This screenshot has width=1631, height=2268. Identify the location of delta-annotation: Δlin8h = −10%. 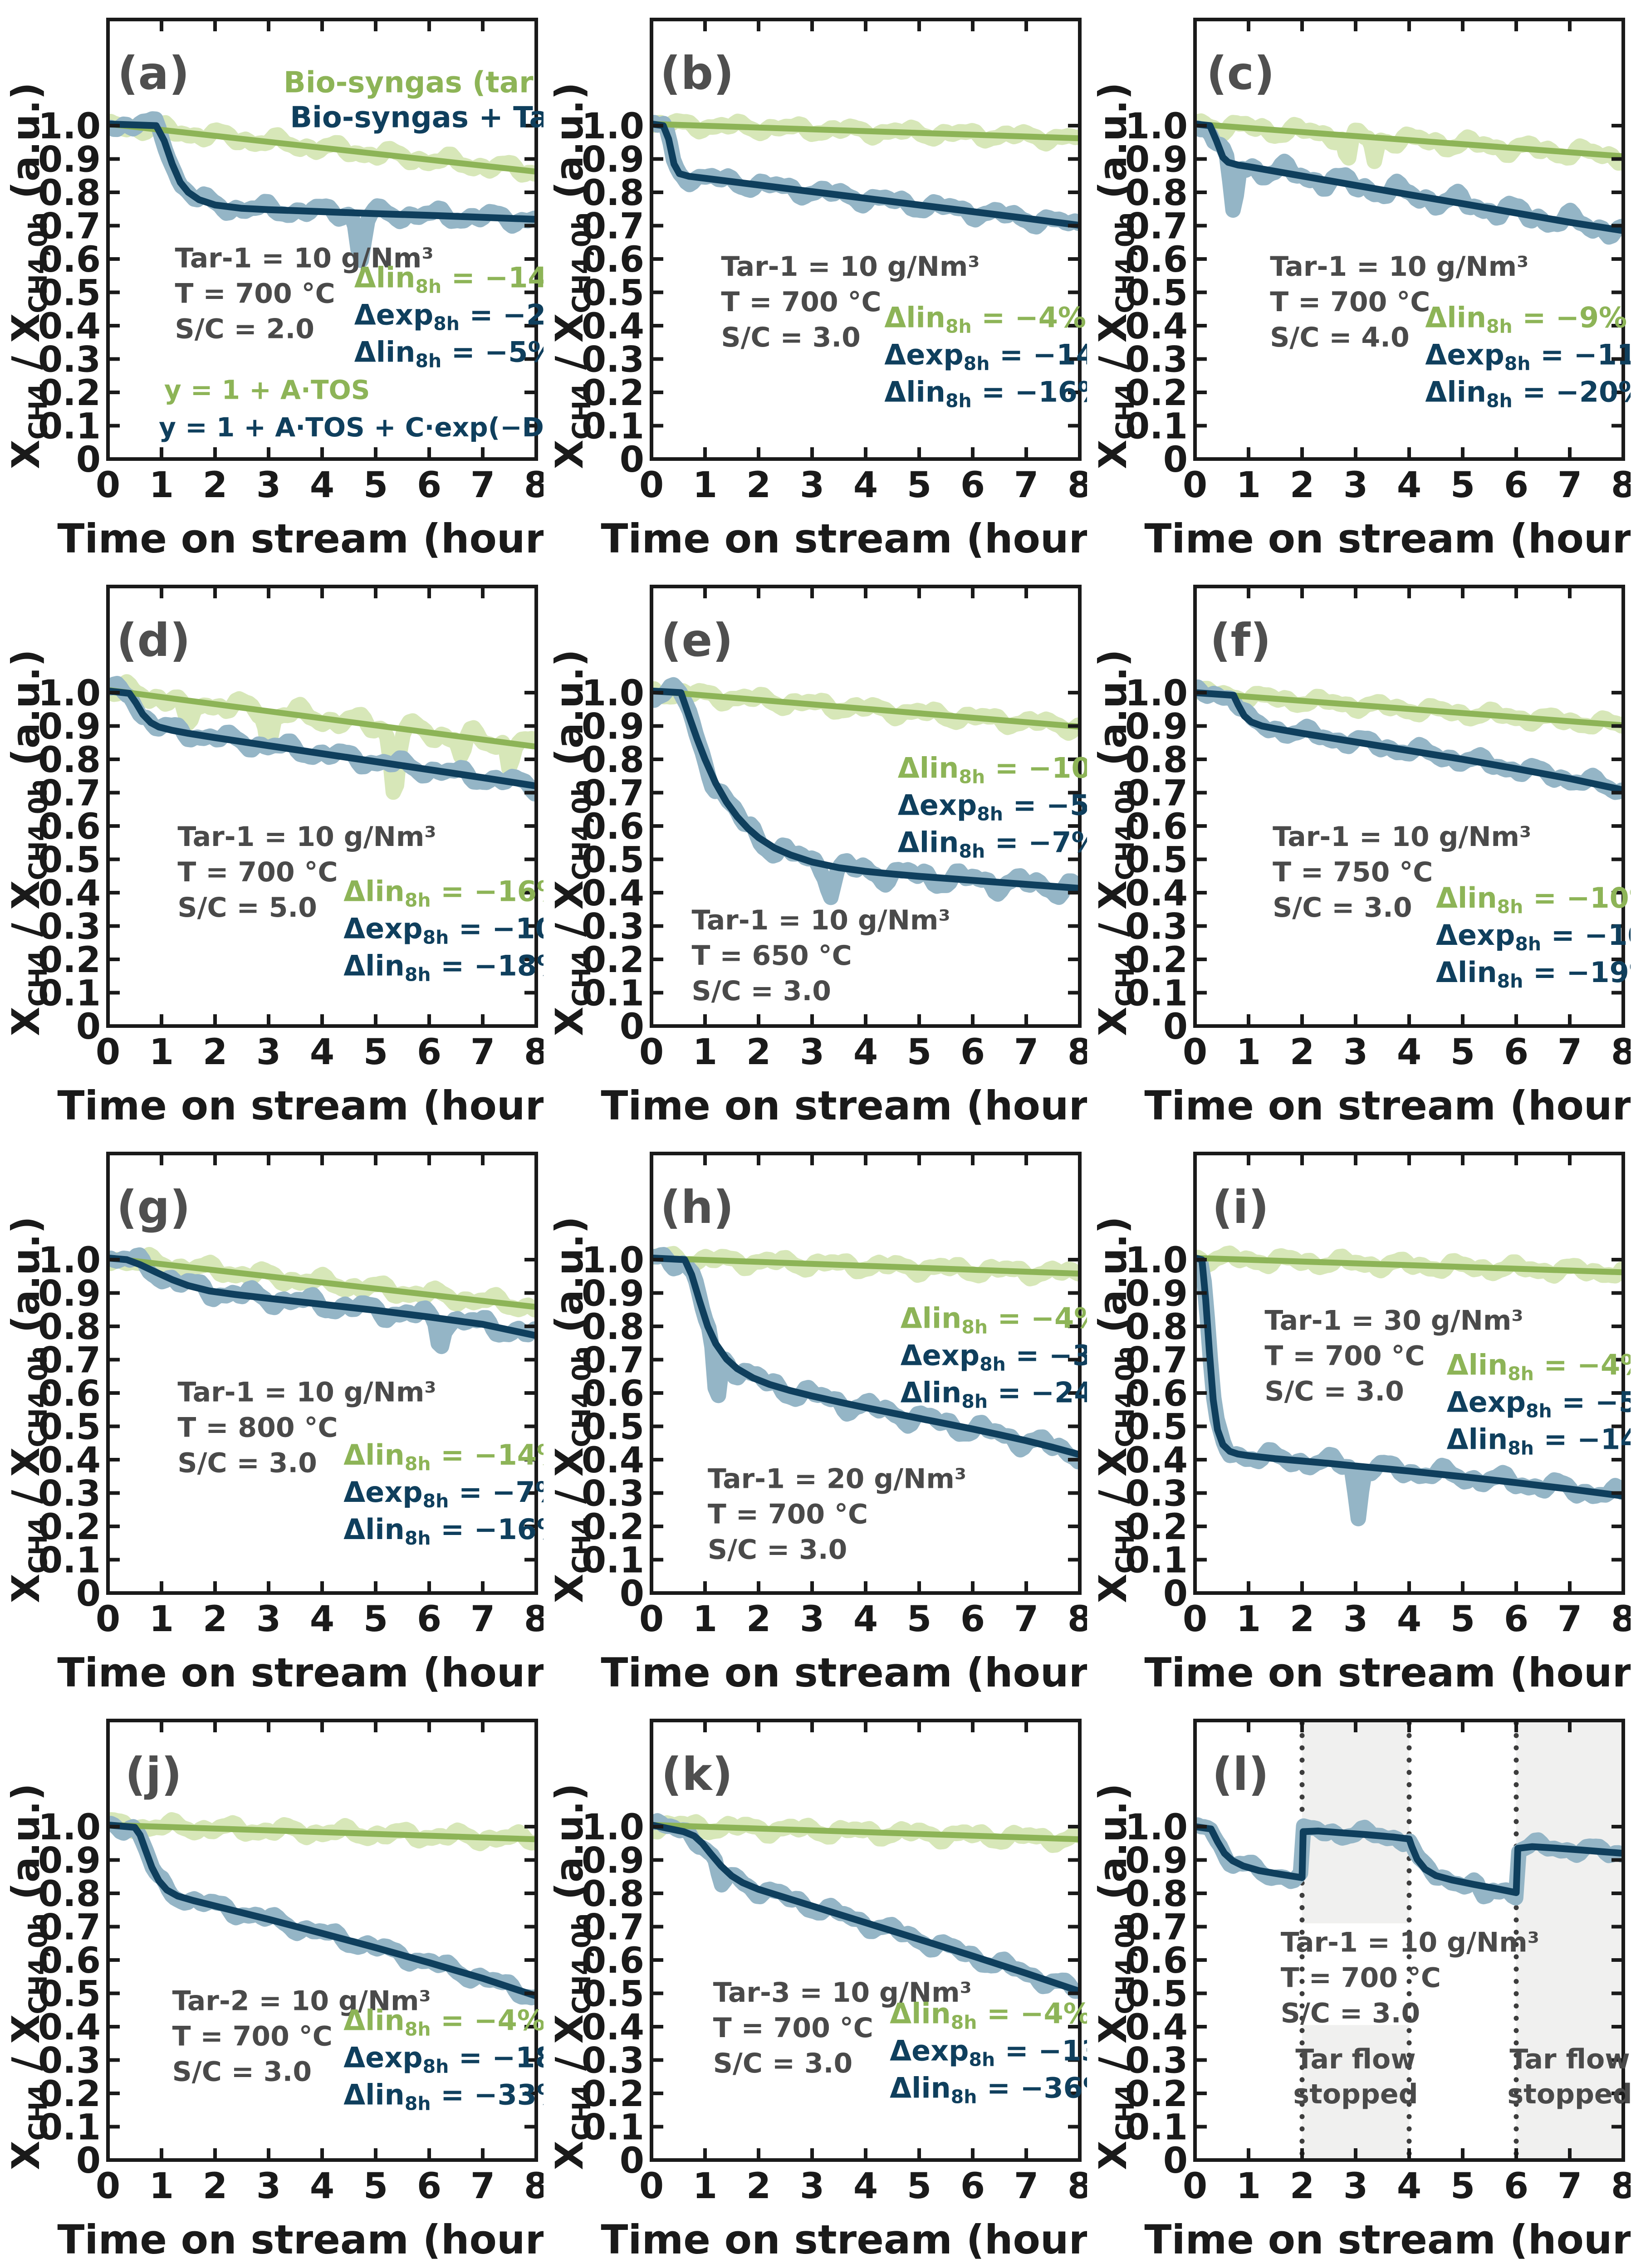
(1533, 900).